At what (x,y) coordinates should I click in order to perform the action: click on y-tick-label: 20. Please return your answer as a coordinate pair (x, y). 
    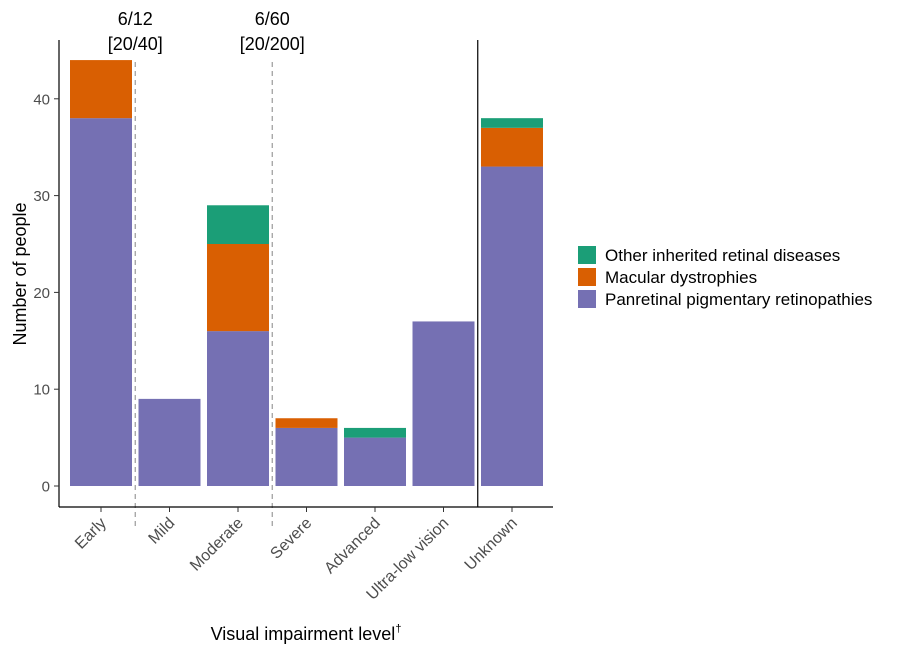
    Looking at the image, I should click on (41, 293).